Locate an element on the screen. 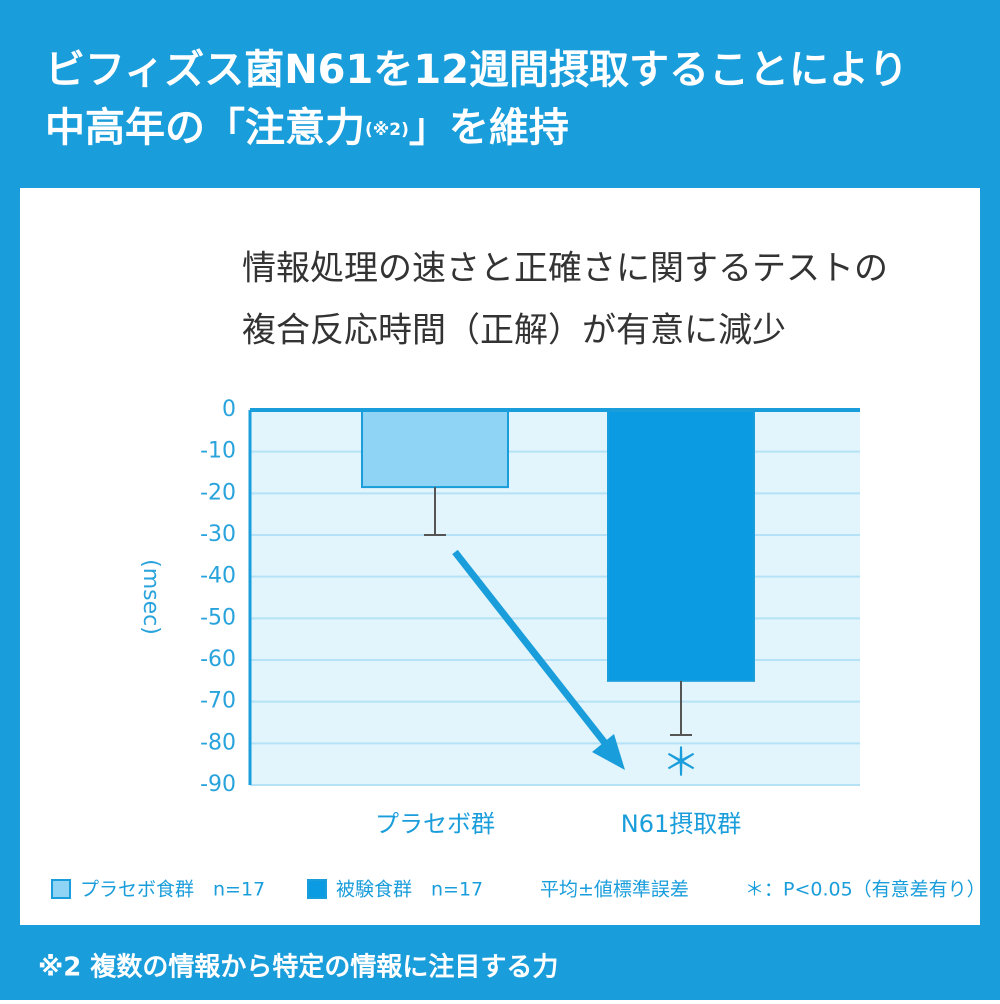 This screenshot has height=1004, width=1000. chart-title: 情報処理の速さと正確さに関するテストの is located at coordinates (565, 269).